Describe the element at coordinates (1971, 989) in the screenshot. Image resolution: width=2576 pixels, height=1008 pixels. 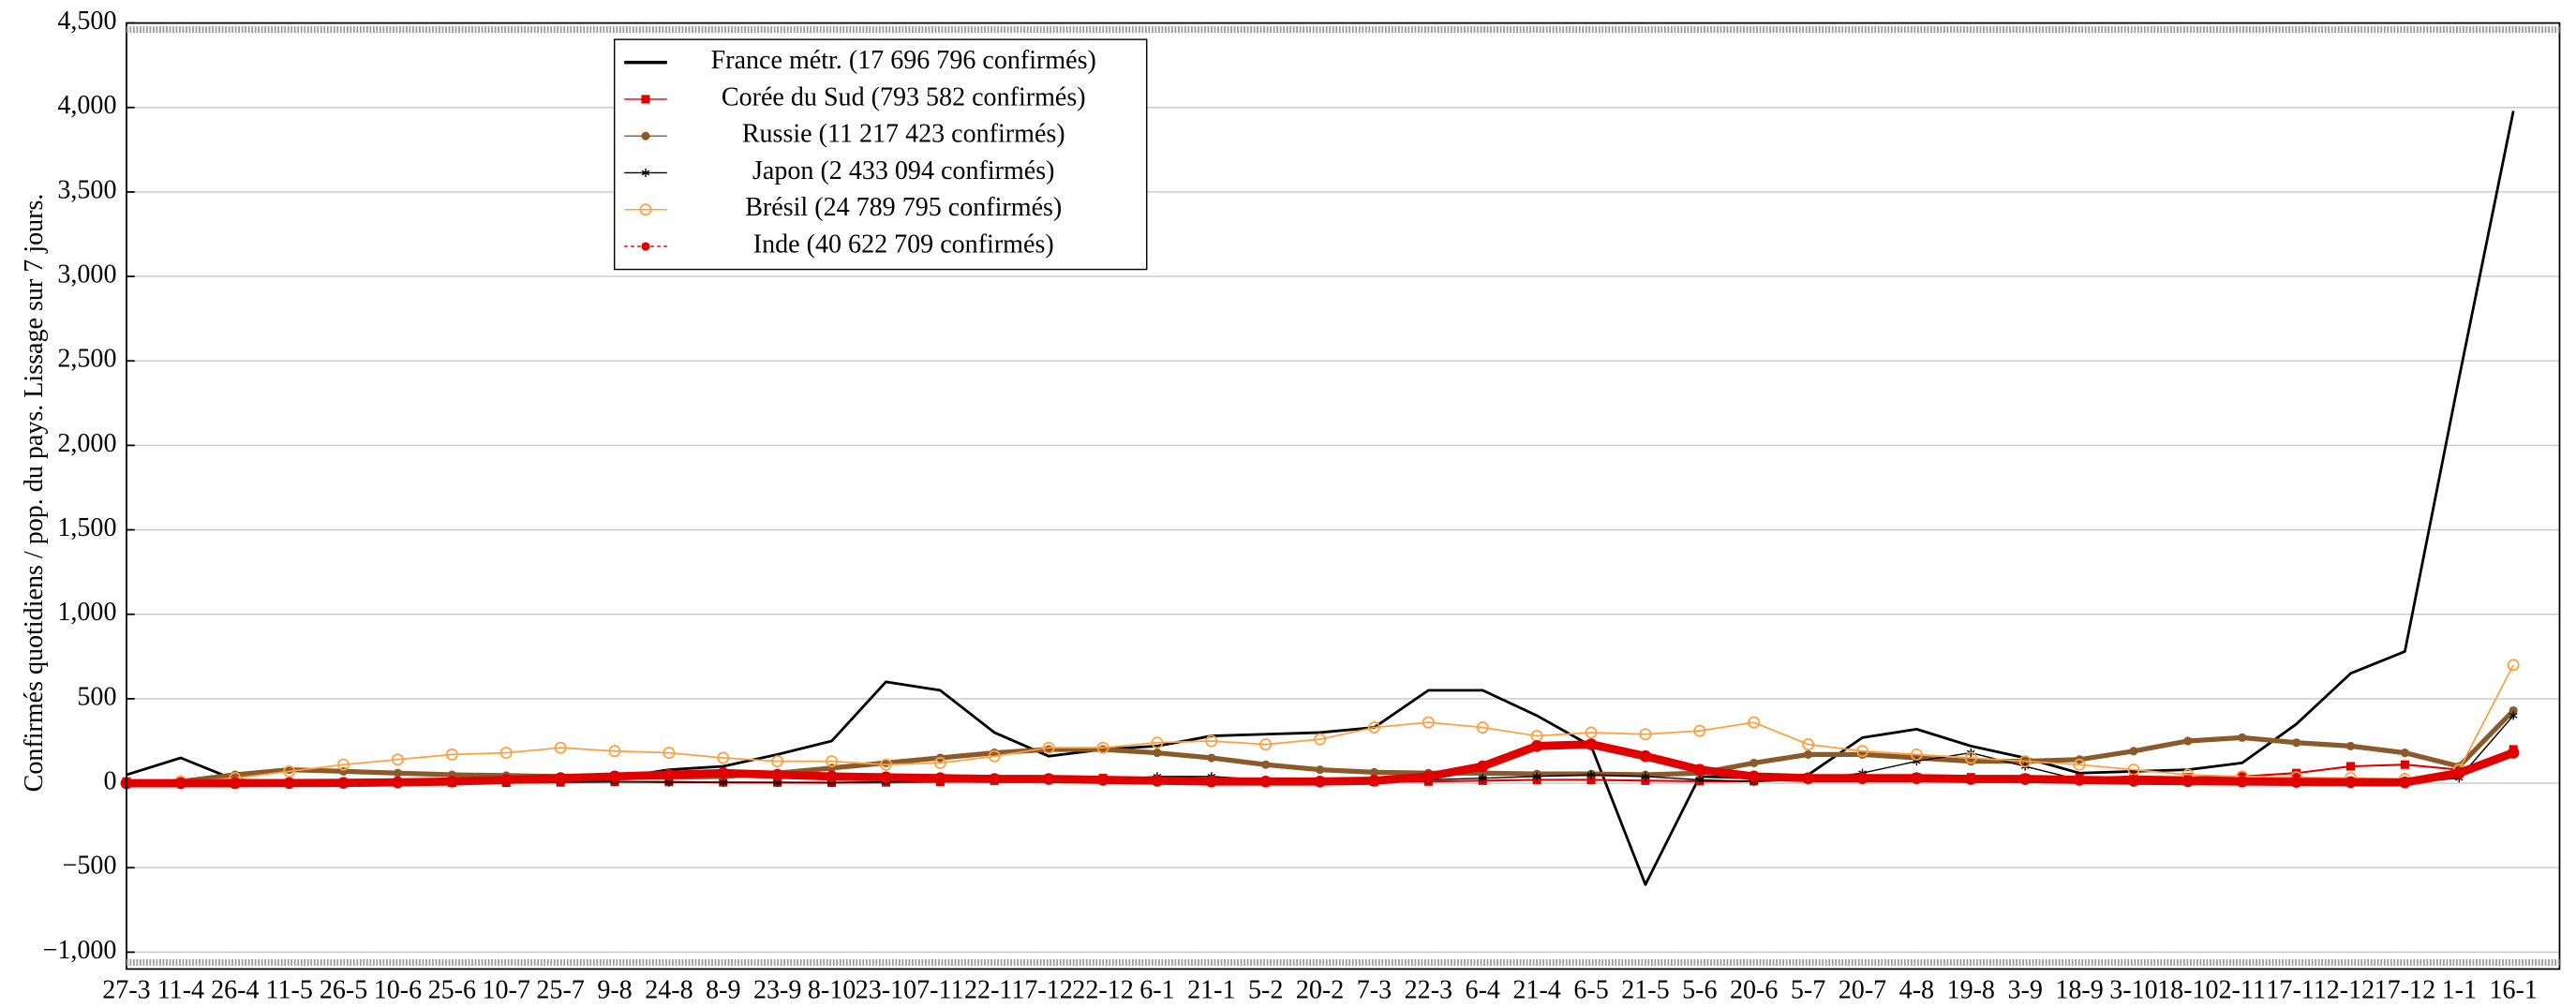
I see `x-tick-label: 19-8` at that location.